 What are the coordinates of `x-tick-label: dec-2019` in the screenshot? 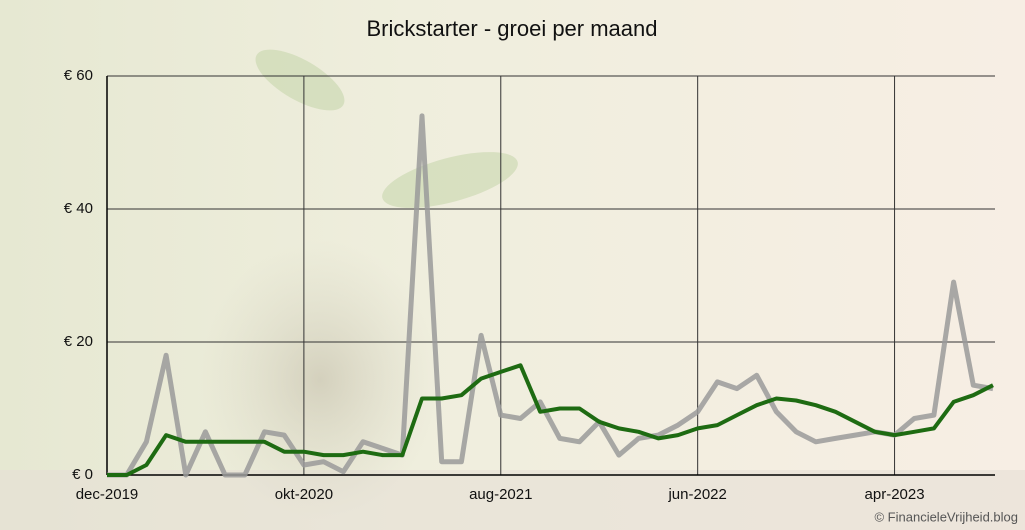 It's located at (107, 494).